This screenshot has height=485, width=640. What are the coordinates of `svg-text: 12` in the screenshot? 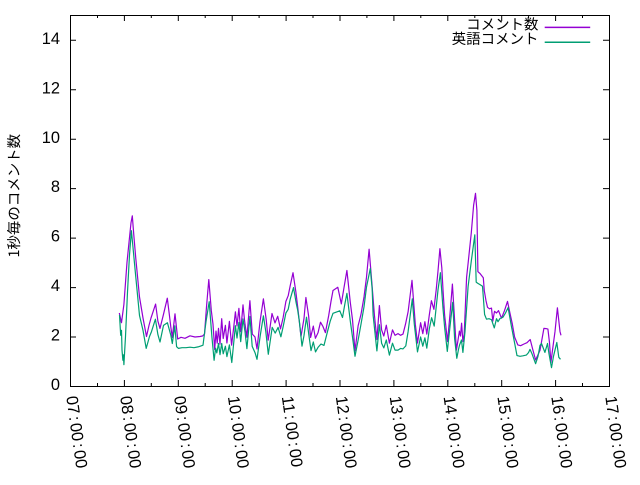 It's located at (51, 88).